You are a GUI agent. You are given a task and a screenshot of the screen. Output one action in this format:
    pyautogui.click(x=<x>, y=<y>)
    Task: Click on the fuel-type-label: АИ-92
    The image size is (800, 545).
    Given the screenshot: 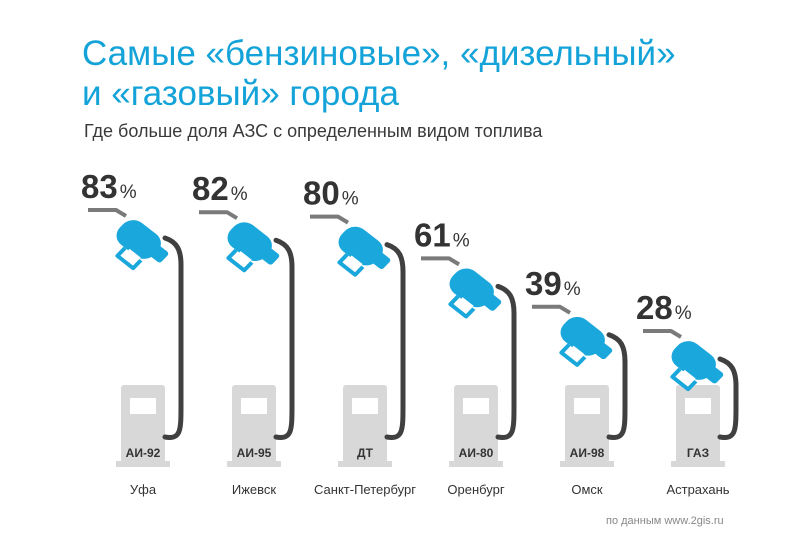 What is the action you would take?
    pyautogui.click(x=143, y=453)
    